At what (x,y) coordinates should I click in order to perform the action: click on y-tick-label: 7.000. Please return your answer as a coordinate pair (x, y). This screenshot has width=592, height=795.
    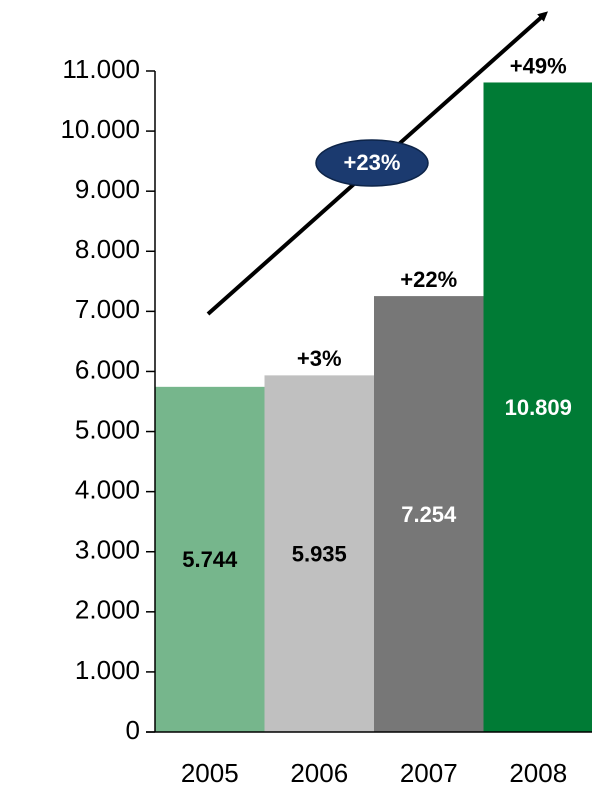
    Looking at the image, I should click on (107, 309).